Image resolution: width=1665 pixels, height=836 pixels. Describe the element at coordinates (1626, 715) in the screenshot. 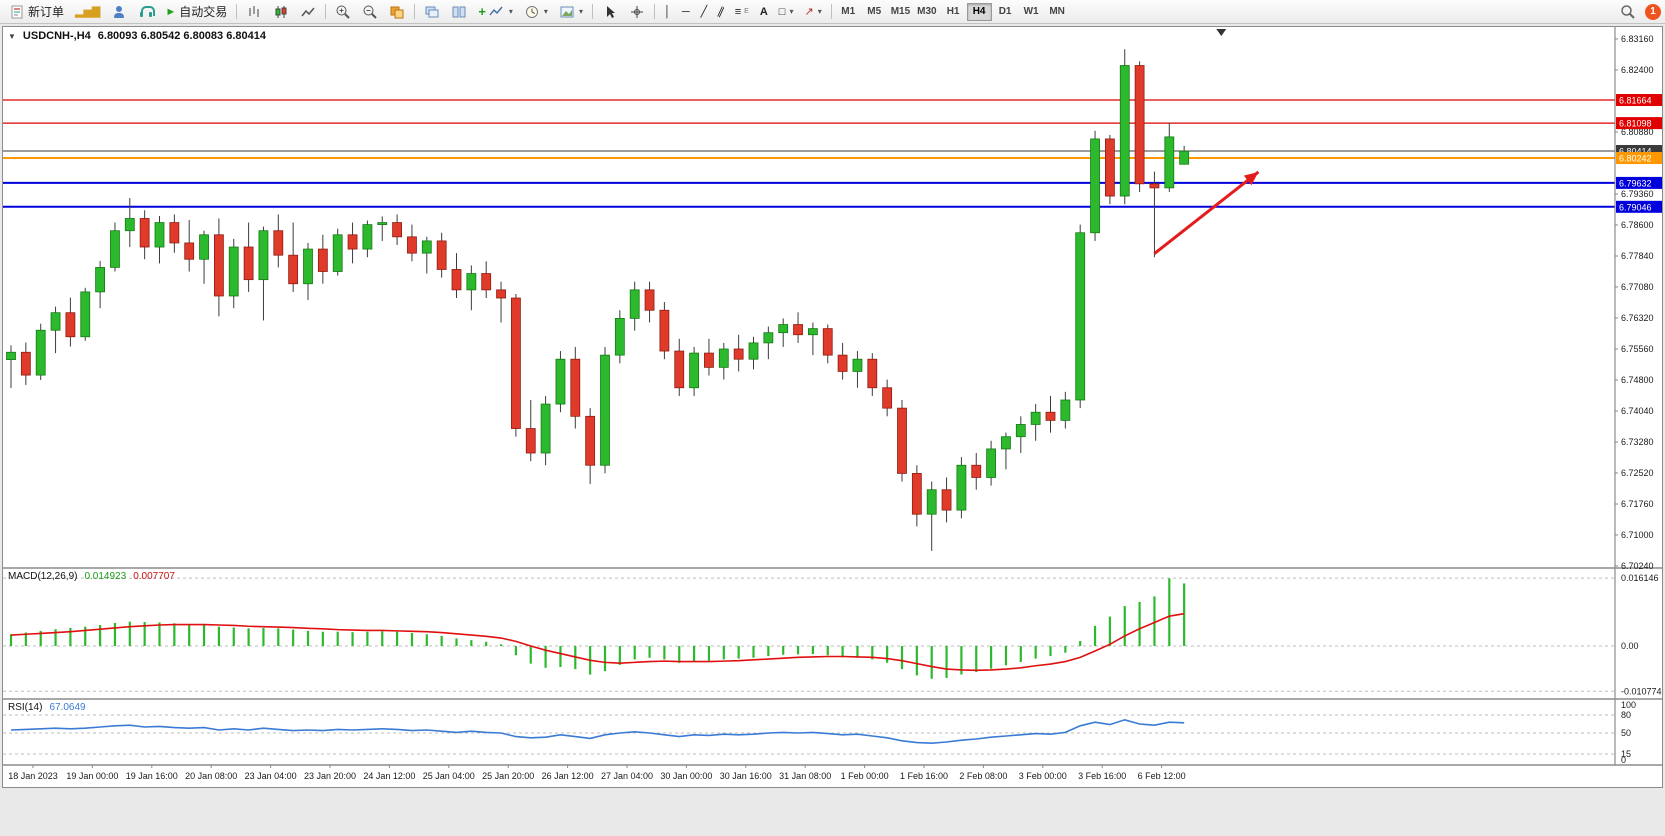

I see `svg-text: 80` at that location.